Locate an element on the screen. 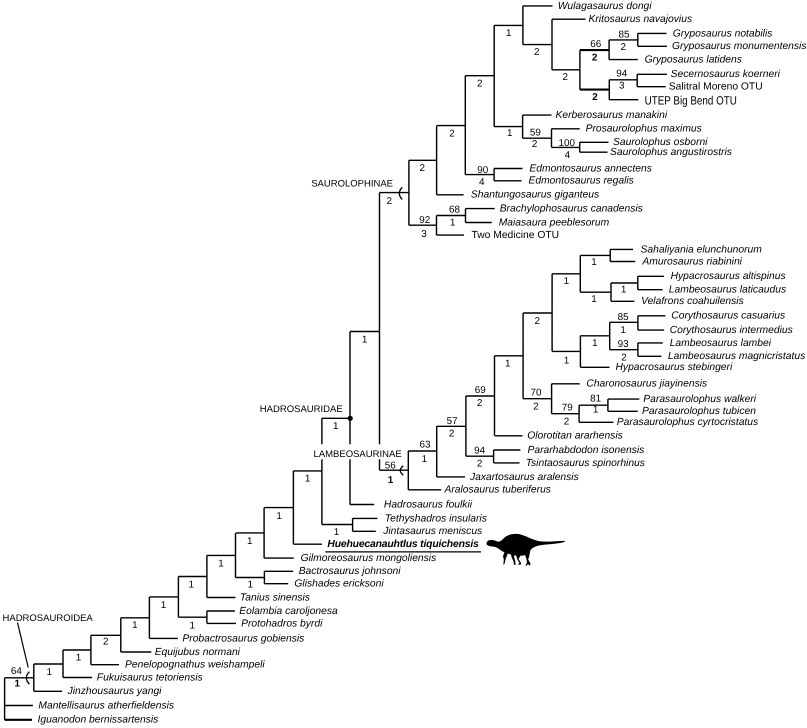 This screenshot has width=807, height=728. svg-text: Tanius sinensis is located at coordinates (275, 597).